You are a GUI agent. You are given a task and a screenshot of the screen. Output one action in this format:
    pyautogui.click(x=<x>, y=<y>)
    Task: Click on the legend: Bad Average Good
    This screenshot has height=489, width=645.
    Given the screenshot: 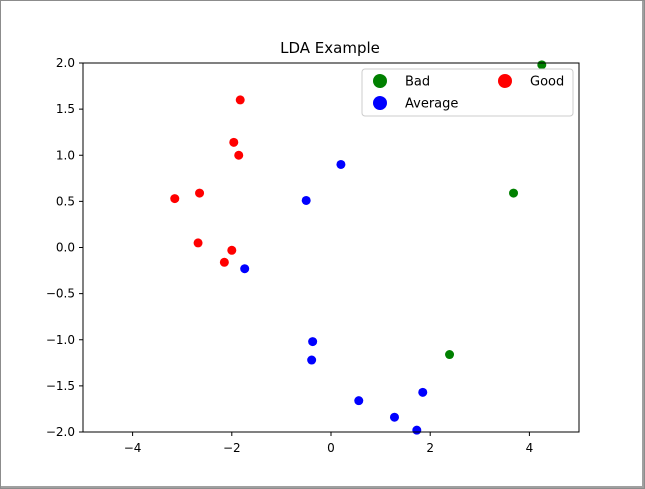 What is the action you would take?
    pyautogui.click(x=467, y=92)
    